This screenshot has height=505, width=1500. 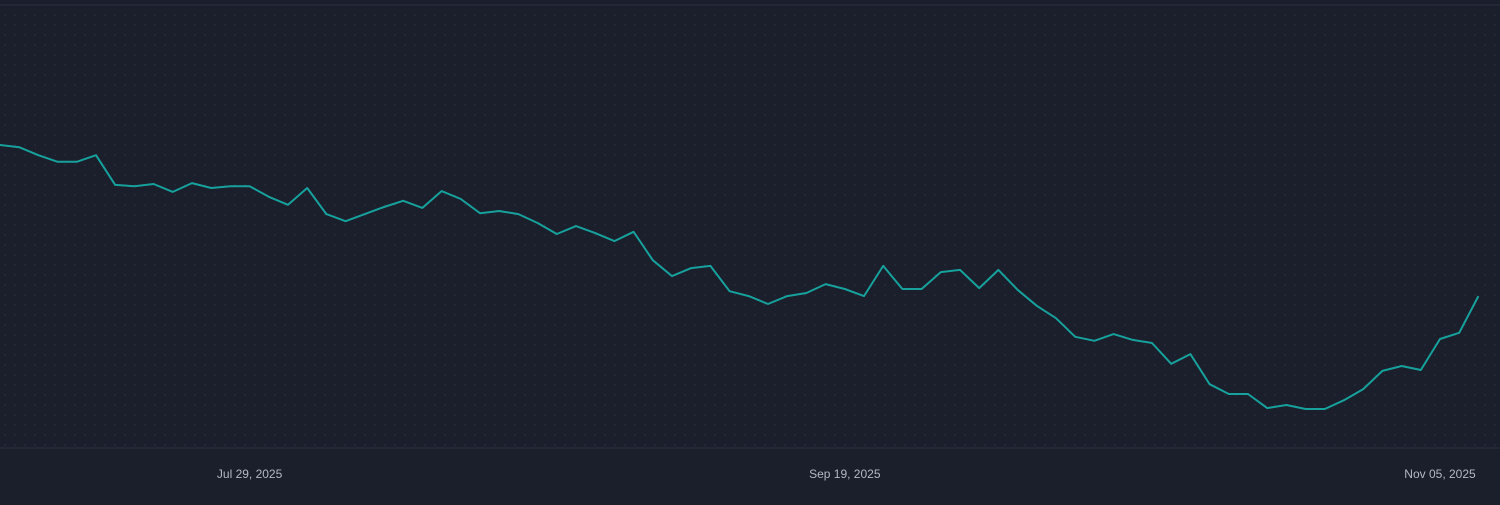 What do you see at coordinates (250, 474) in the screenshot?
I see `x-tick-label: Jul 29, 2025` at bounding box center [250, 474].